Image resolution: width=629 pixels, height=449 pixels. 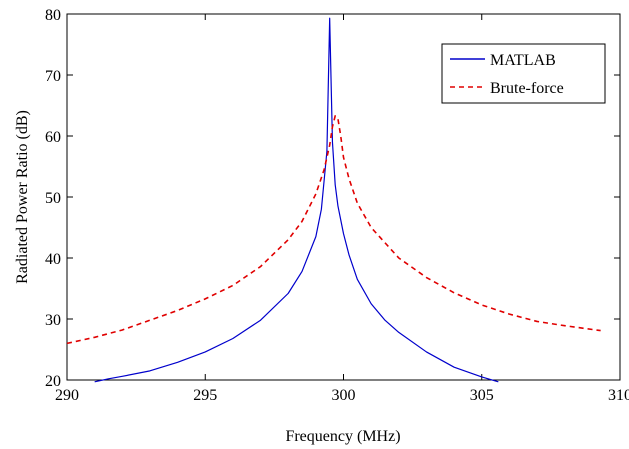 What do you see at coordinates (53, 15) in the screenshot?
I see `y-tick-label: 80` at bounding box center [53, 15].